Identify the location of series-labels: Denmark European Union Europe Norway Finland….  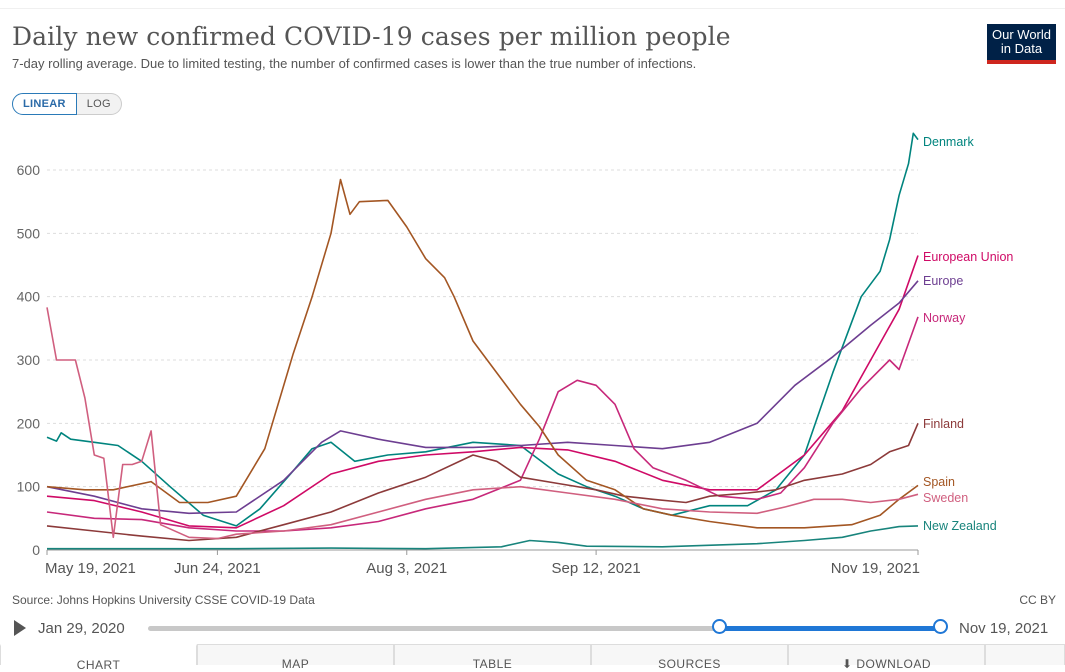
(968, 334).